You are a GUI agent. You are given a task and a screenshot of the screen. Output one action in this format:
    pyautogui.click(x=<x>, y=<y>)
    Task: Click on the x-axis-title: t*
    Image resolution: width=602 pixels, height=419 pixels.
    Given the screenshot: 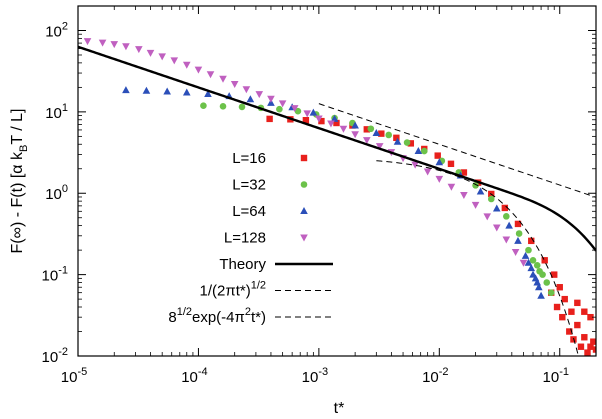 What is the action you would take?
    pyautogui.click(x=339, y=408)
    